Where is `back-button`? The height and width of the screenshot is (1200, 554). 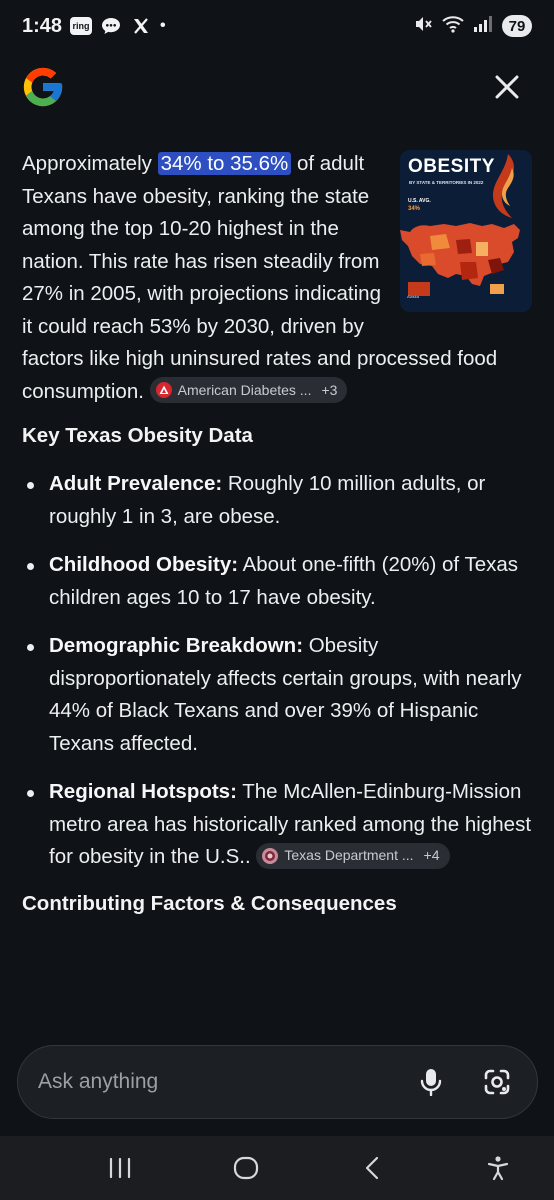
back-button is located at coordinates (372, 1168).